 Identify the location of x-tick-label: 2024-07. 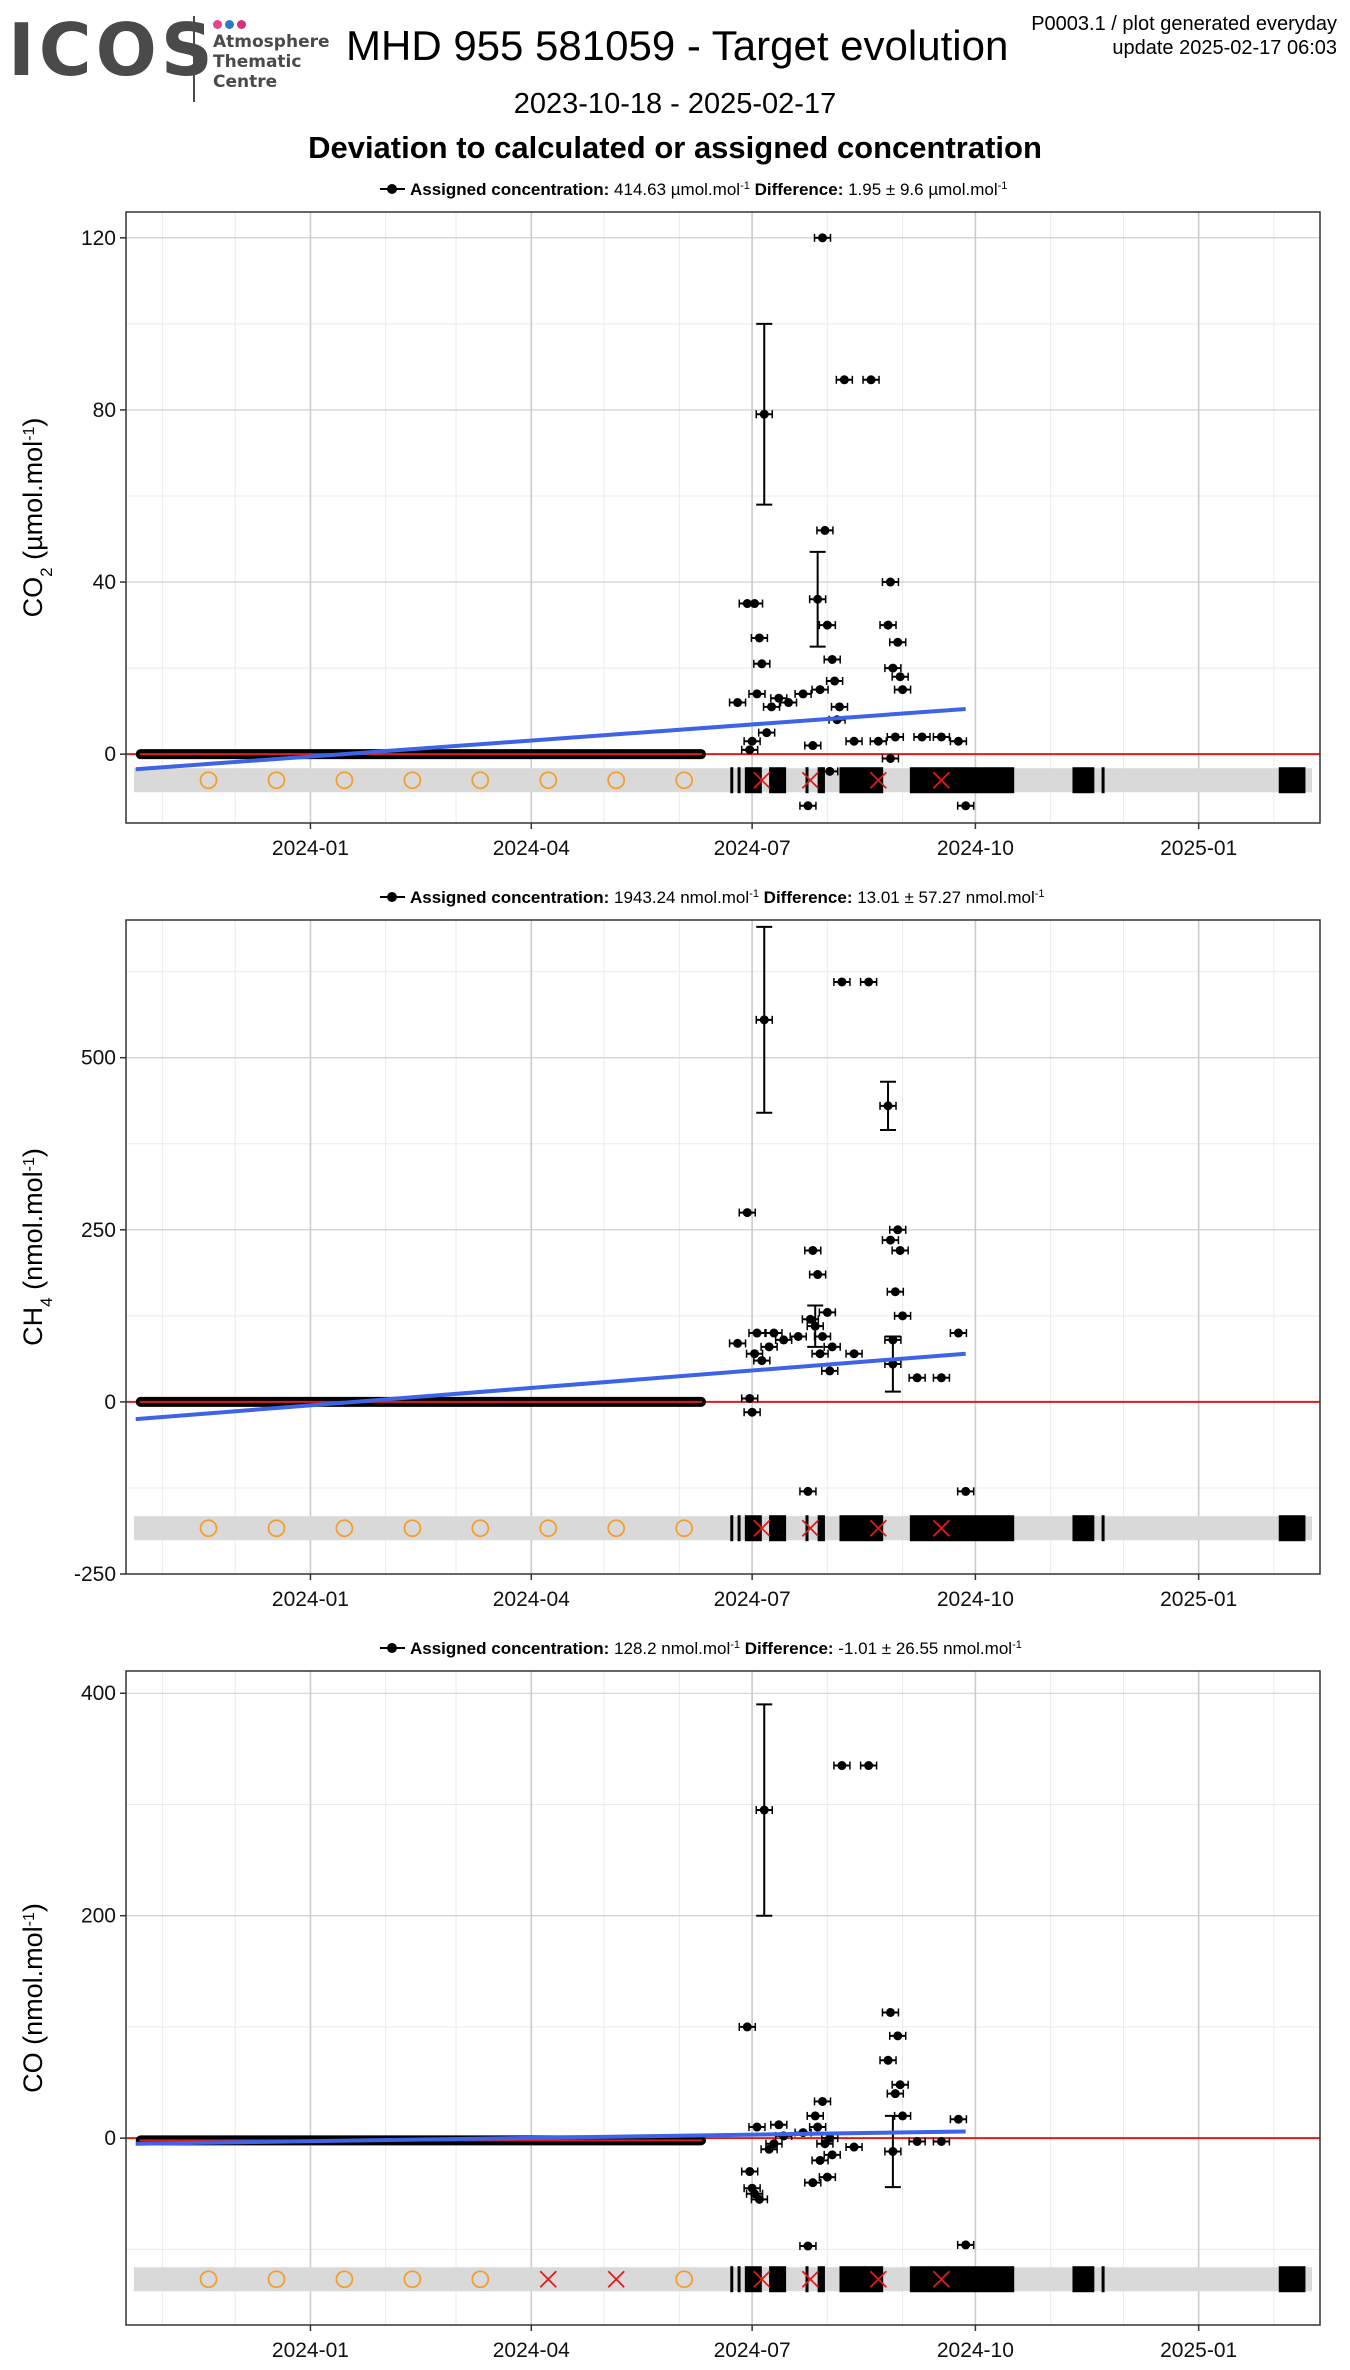
(752, 848).